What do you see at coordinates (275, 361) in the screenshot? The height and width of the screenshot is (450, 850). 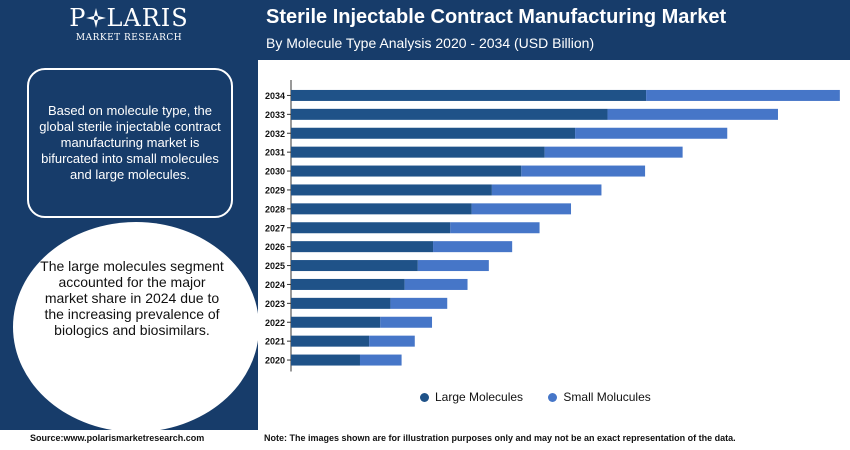 I see `y-tick-label: 2020` at bounding box center [275, 361].